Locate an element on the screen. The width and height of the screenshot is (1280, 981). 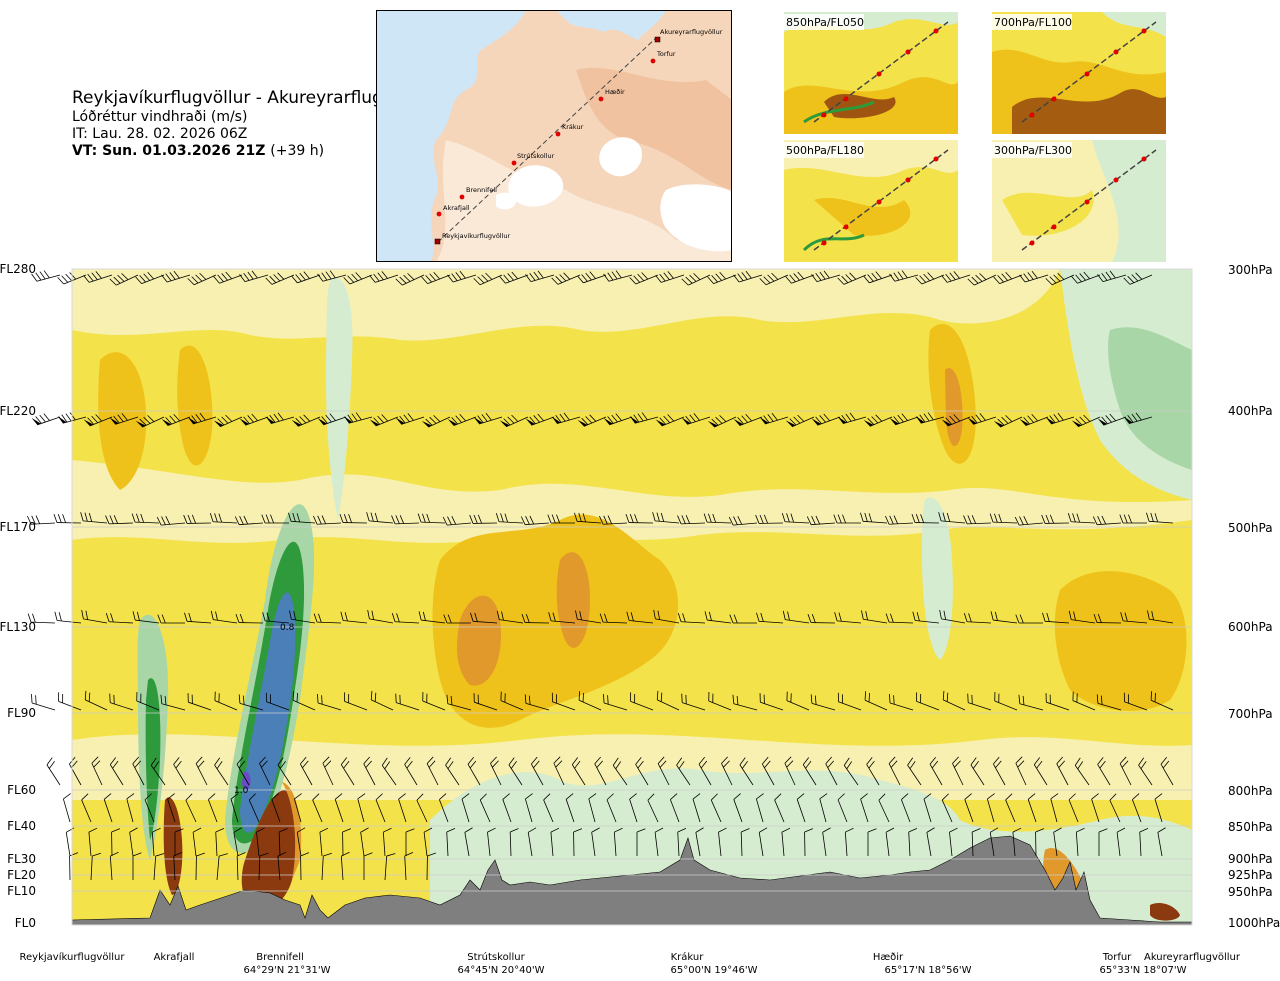
p-tick-950: 950hPa is located at coordinates (1250, 892).